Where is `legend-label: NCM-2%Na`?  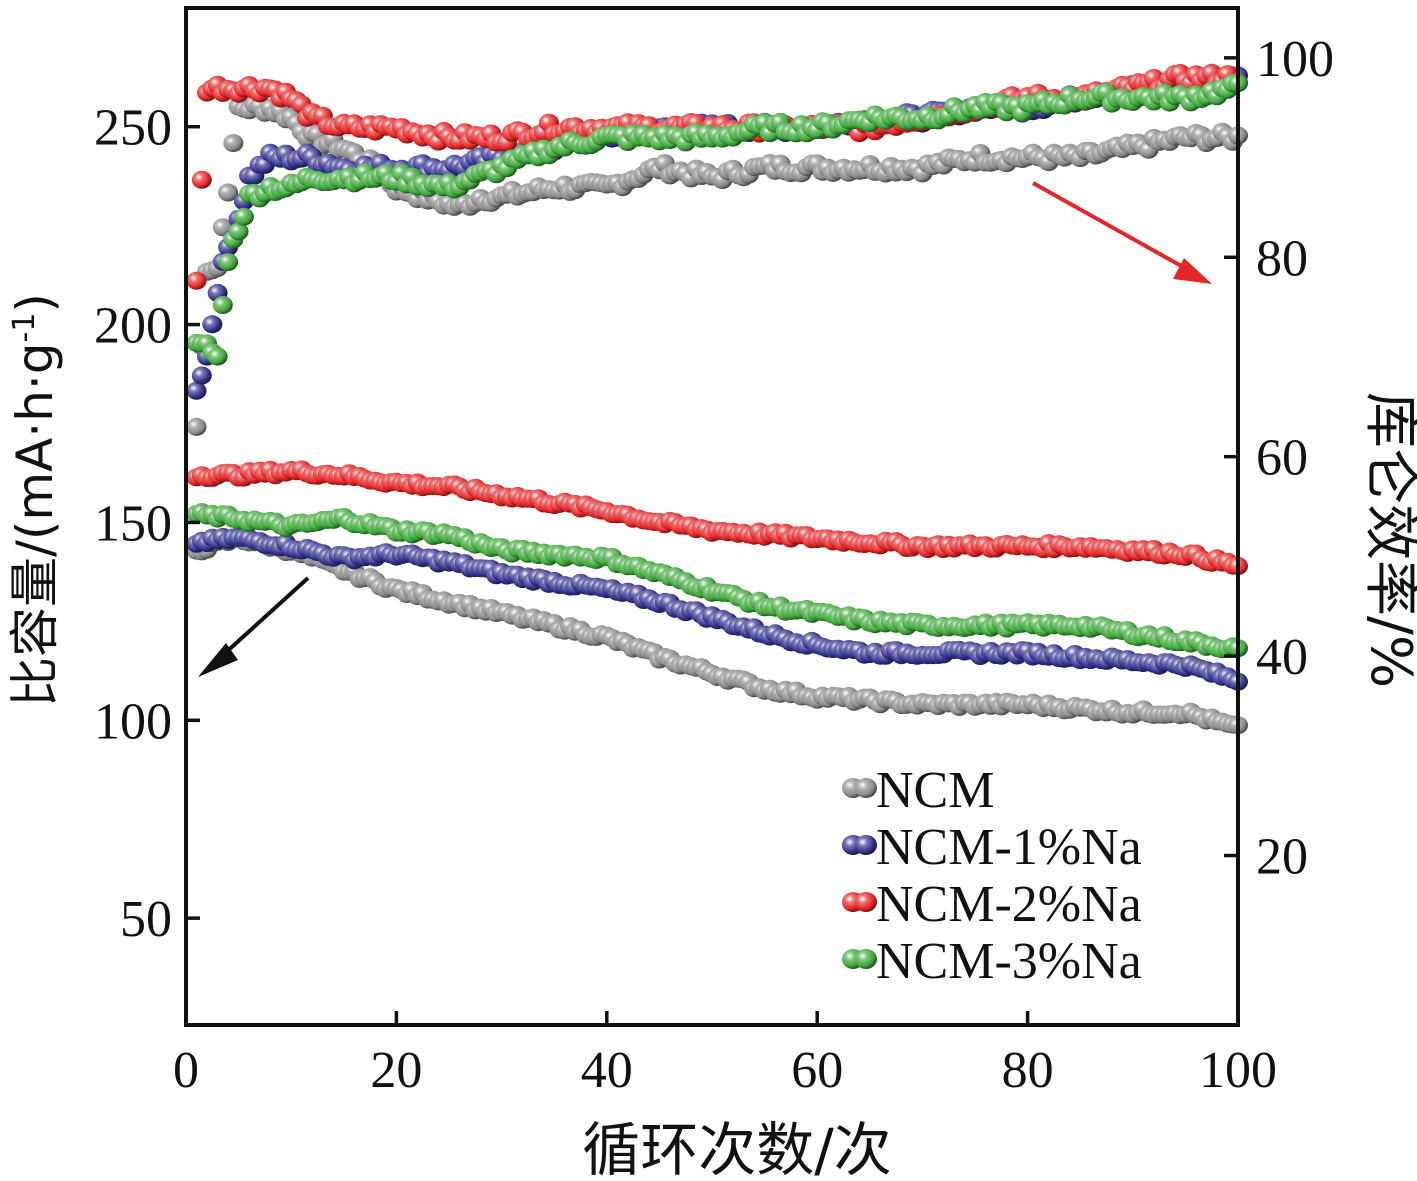
legend-label: NCM-2%Na is located at coordinates (1009, 904).